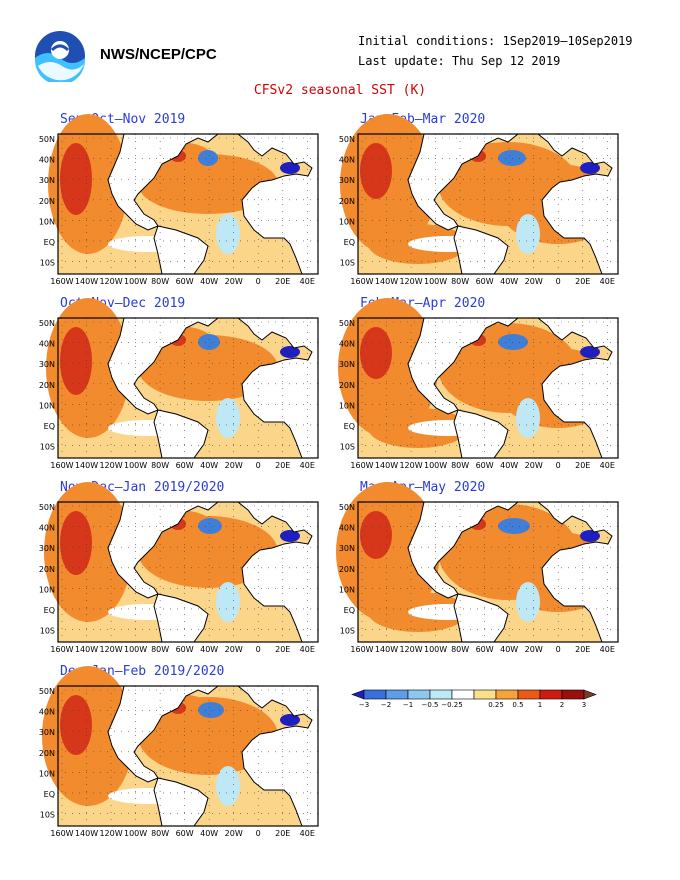 This screenshot has width=680, height=880. What do you see at coordinates (459, 61) in the screenshot?
I see `last-update: Last update: Thu Sep 12 2019` at bounding box center [459, 61].